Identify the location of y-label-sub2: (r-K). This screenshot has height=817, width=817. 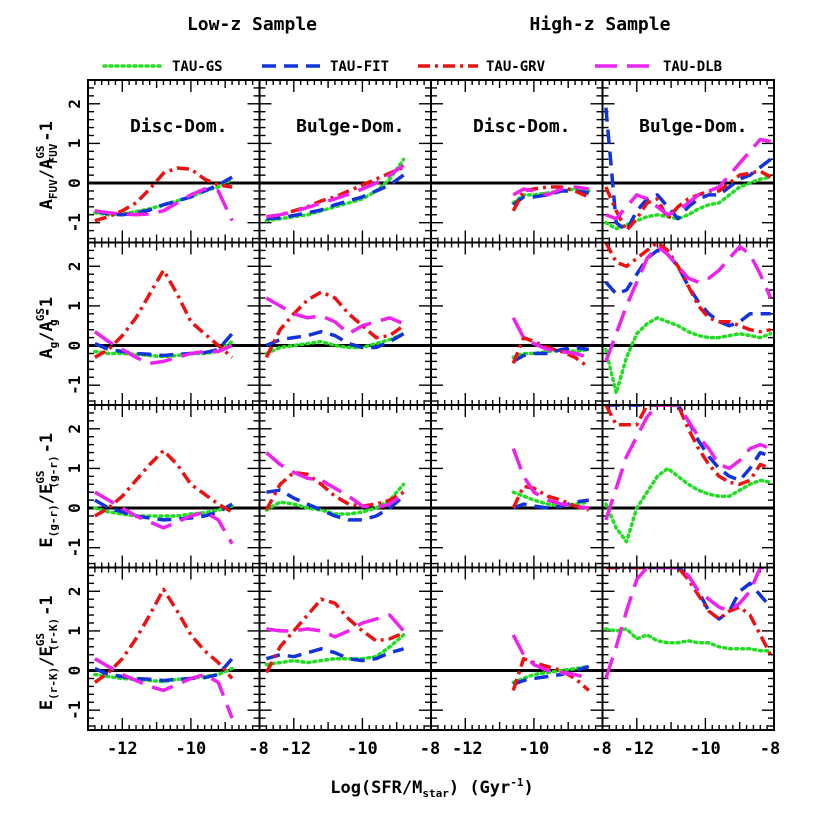
(53, 634).